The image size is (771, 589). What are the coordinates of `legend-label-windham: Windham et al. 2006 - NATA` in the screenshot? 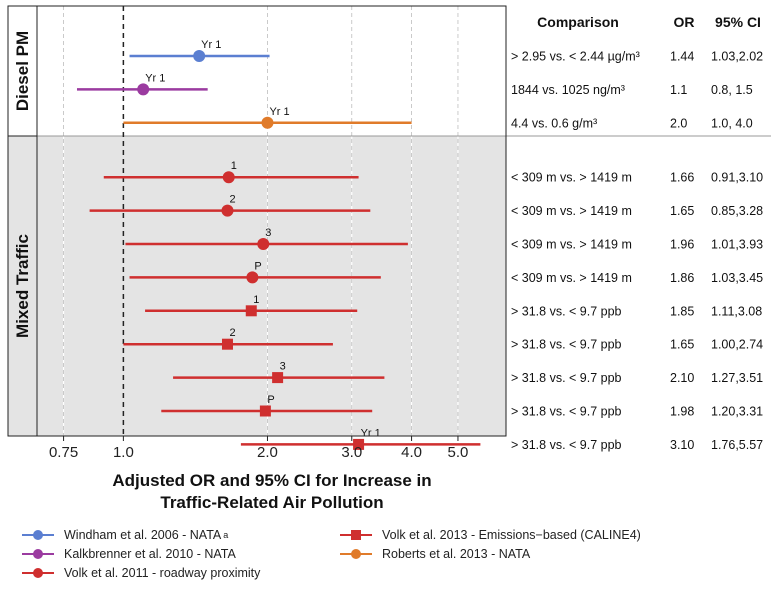 It's located at (143, 535).